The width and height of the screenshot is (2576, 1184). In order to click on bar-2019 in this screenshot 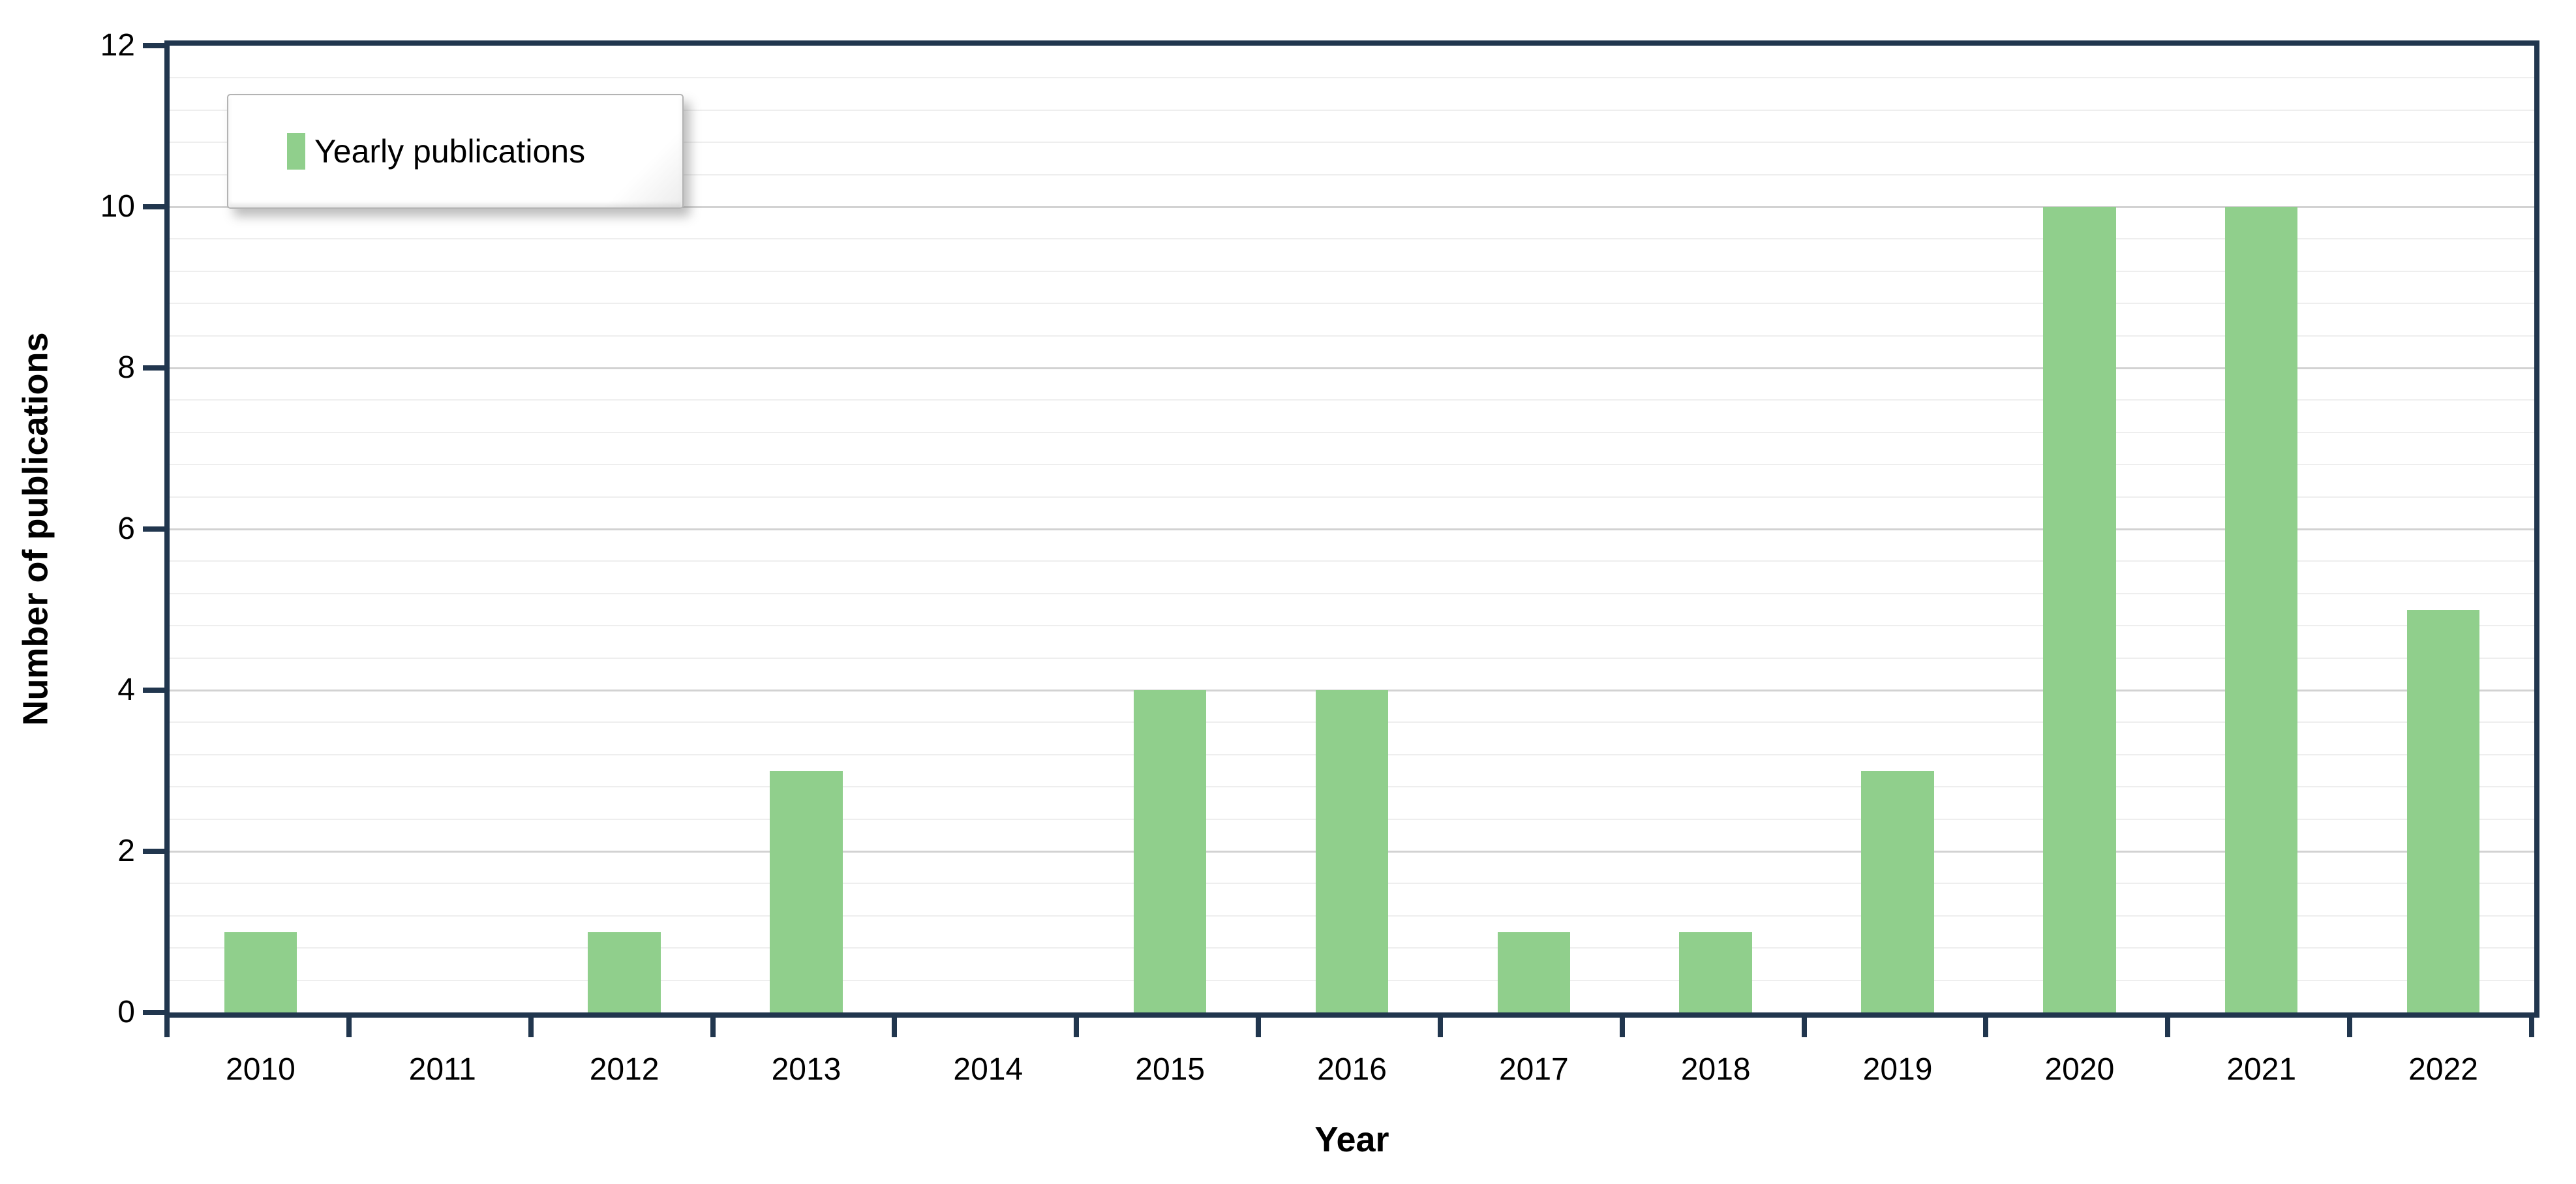, I will do `click(1898, 891)`.